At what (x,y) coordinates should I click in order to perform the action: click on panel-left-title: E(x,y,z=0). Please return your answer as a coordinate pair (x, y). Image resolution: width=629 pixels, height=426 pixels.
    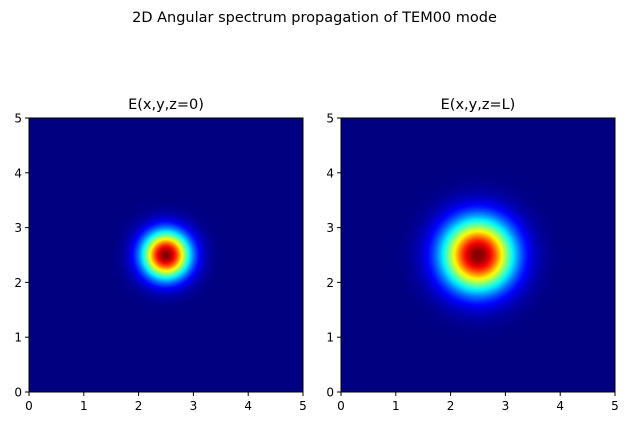
    Looking at the image, I should click on (166, 105).